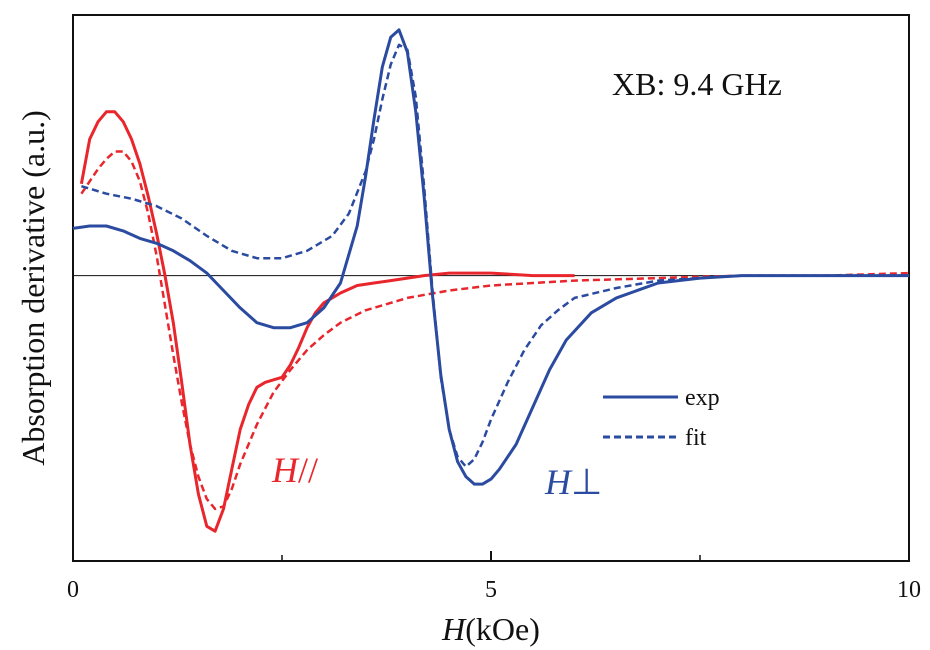  Describe the element at coordinates (558, 482) in the screenshot. I see `series-label-perp-italic: H` at that location.